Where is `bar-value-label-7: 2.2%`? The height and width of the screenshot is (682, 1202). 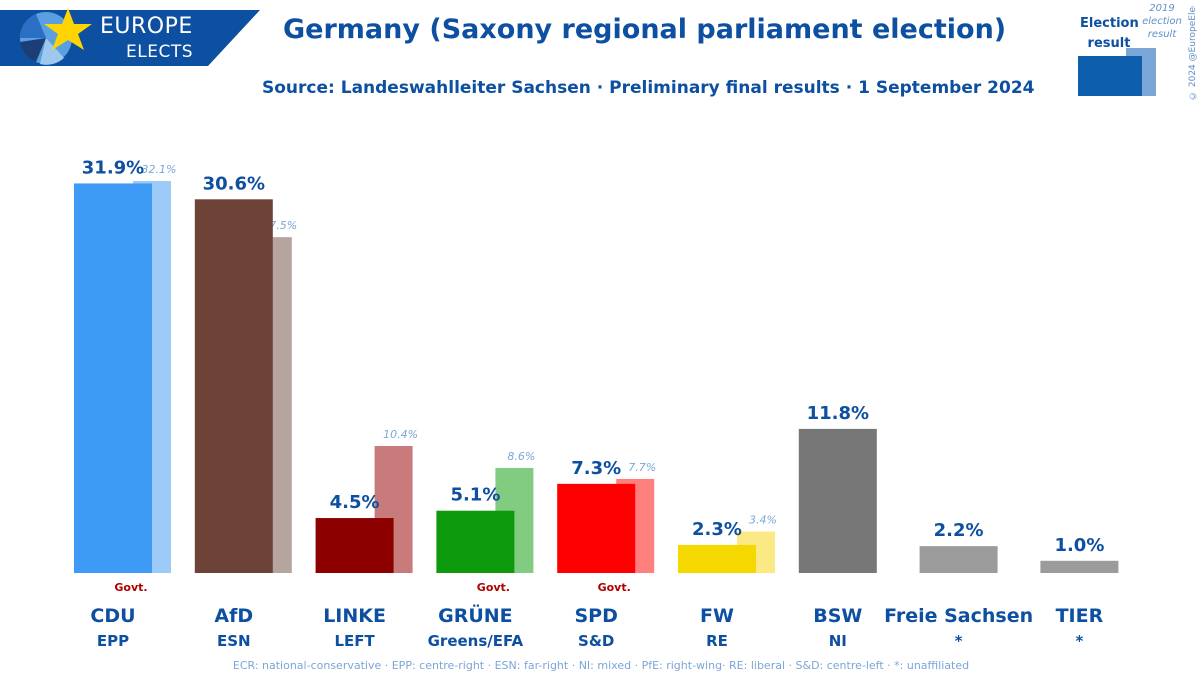 bar-value-label-7: 2.2% is located at coordinates (959, 530).